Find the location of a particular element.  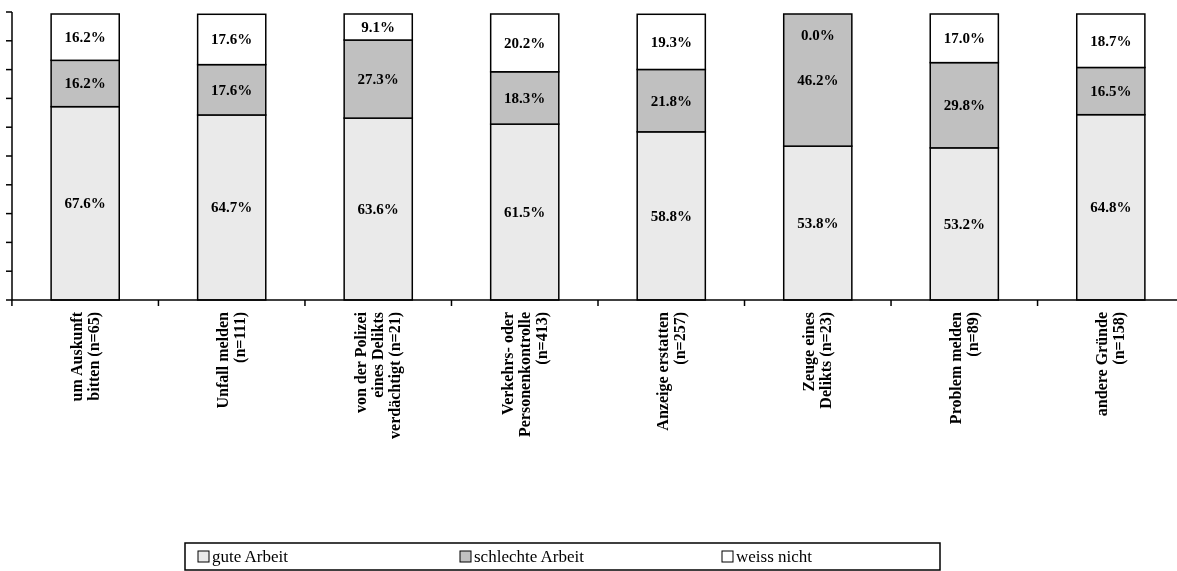

data-label: 53.8% is located at coordinates (818, 223).